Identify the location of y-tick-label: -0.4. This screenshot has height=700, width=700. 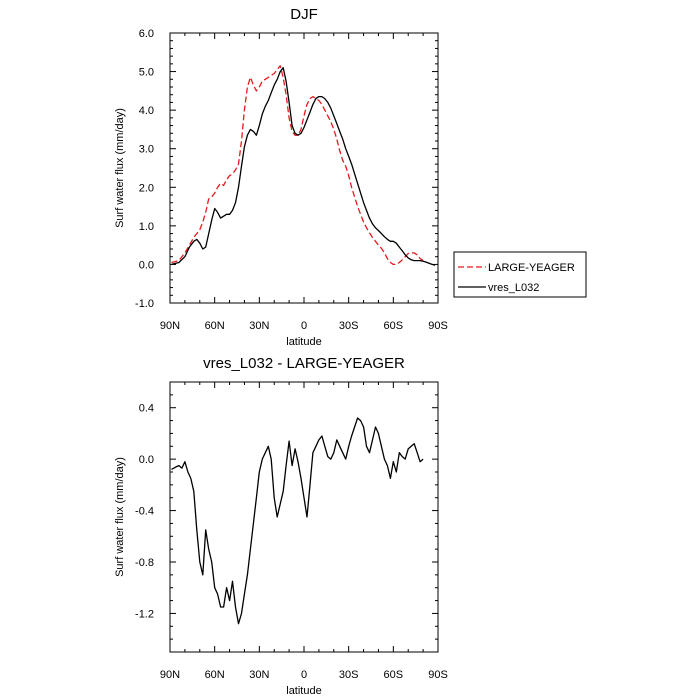
(144, 512).